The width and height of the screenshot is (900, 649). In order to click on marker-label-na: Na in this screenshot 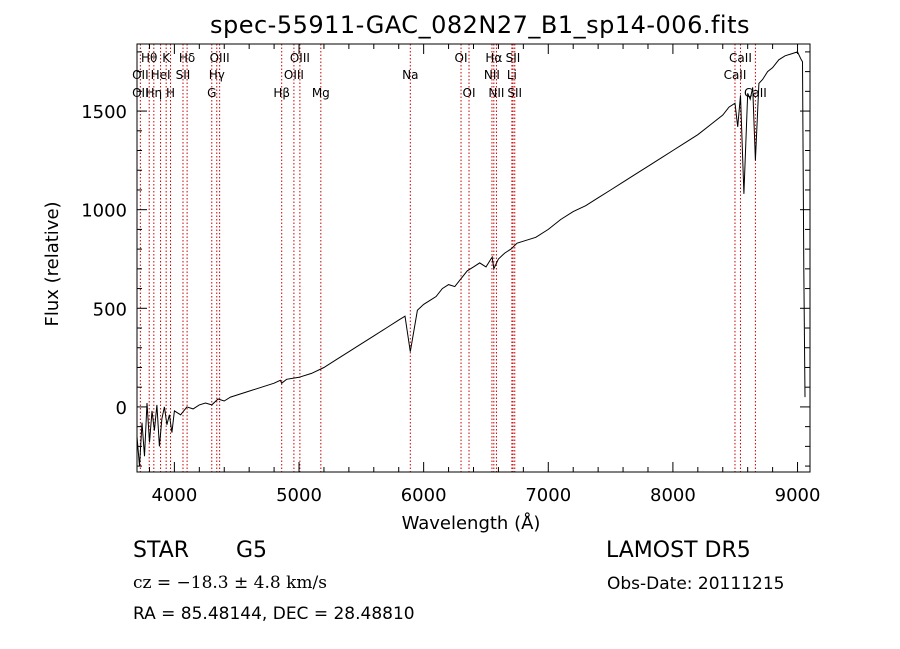, I will do `click(410, 75)`.